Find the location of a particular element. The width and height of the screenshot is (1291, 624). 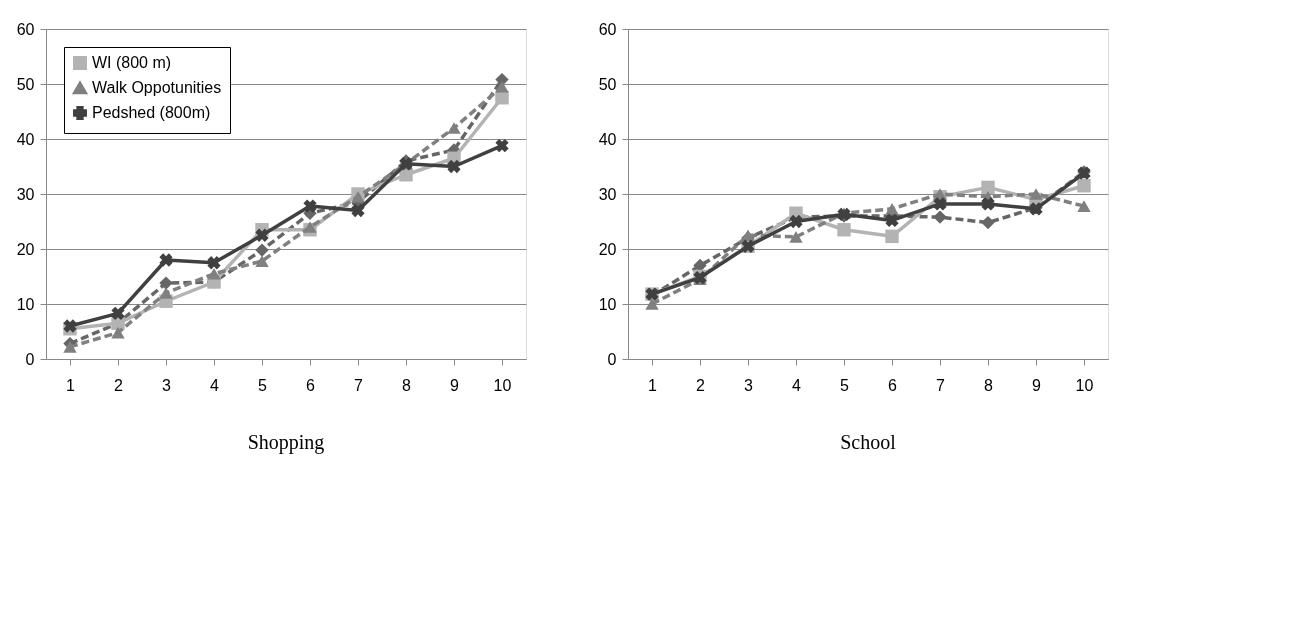

text: School is located at coordinates (868, 442).